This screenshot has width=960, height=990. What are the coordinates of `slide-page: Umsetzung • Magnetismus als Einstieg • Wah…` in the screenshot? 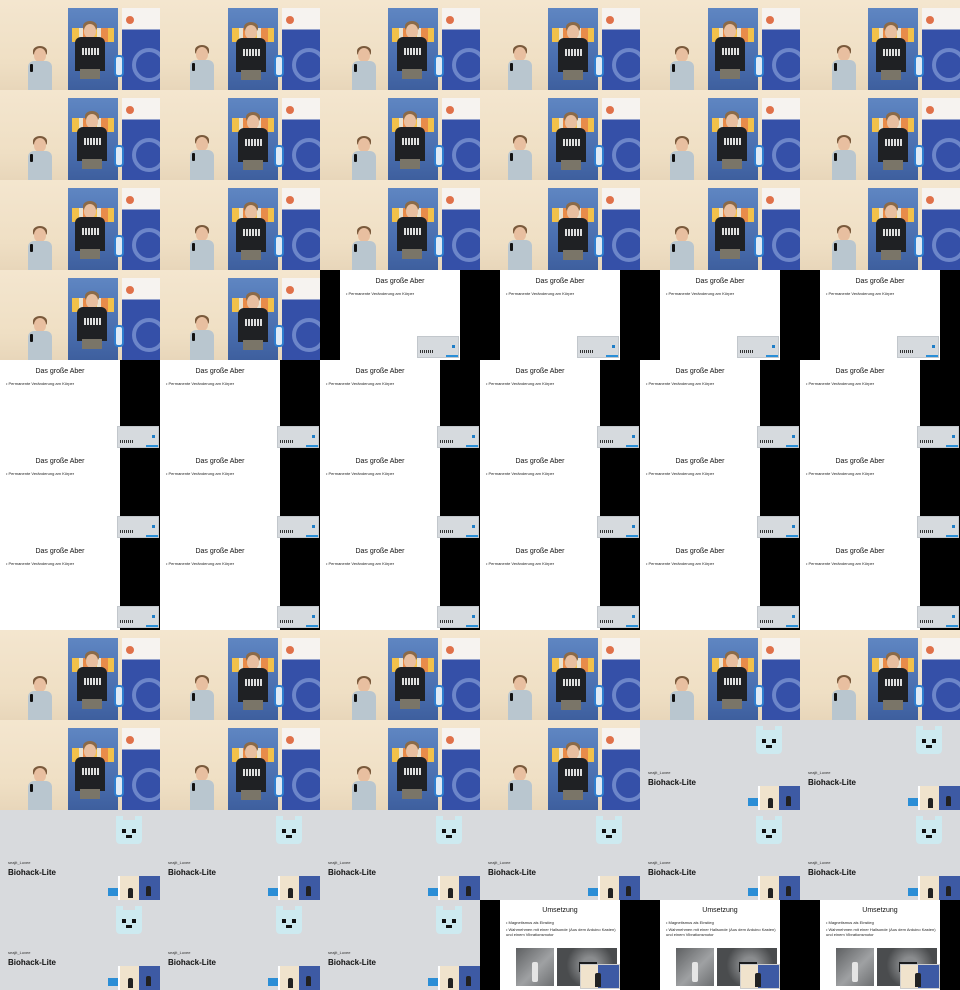 It's located at (880, 945).